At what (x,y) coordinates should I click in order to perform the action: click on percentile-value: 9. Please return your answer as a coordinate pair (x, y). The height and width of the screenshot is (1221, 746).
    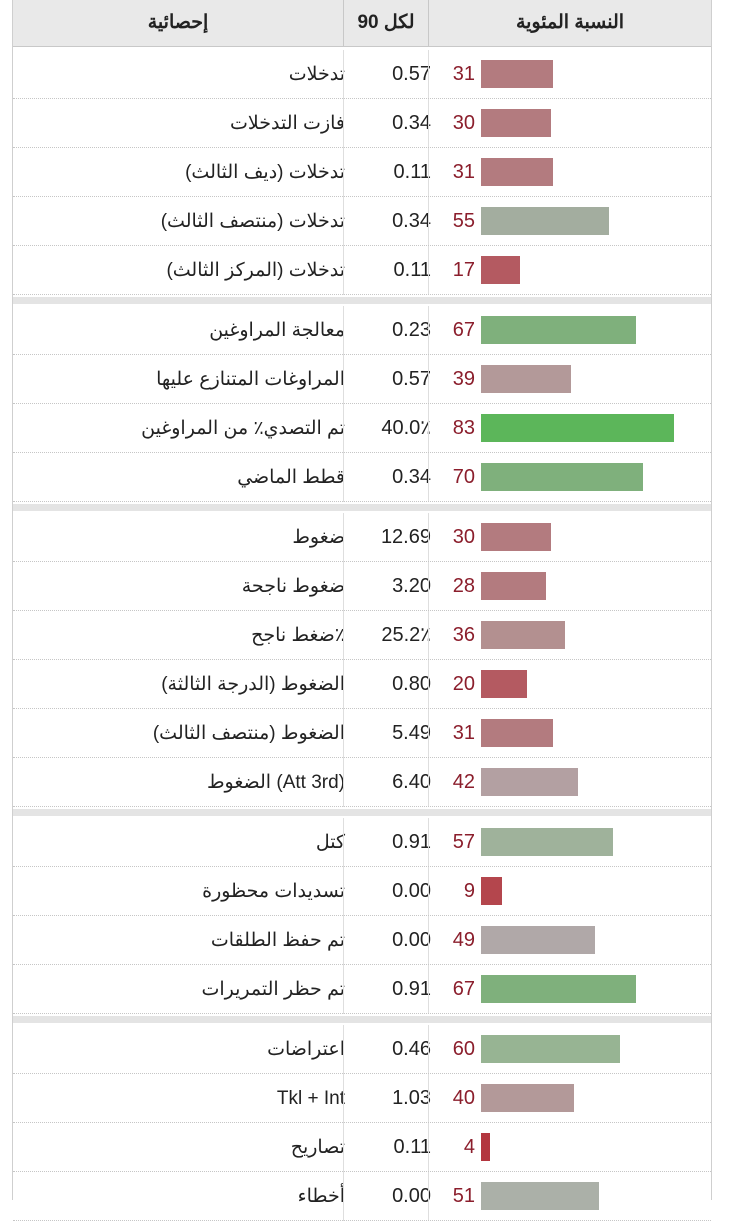
    Looking at the image, I should click on (469, 891).